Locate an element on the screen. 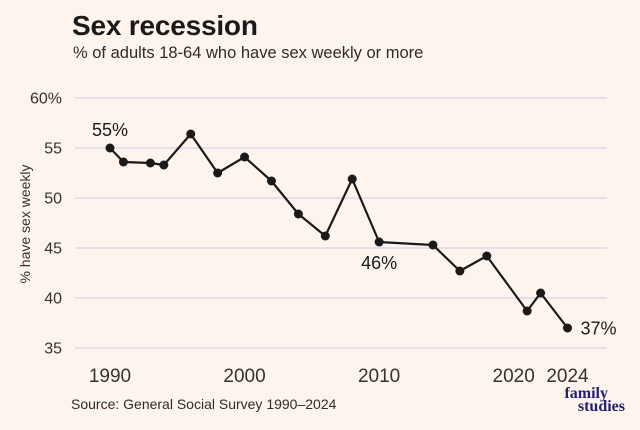 Image resolution: width=640 pixels, height=430 pixels. annotation-label: 37% is located at coordinates (599, 329).